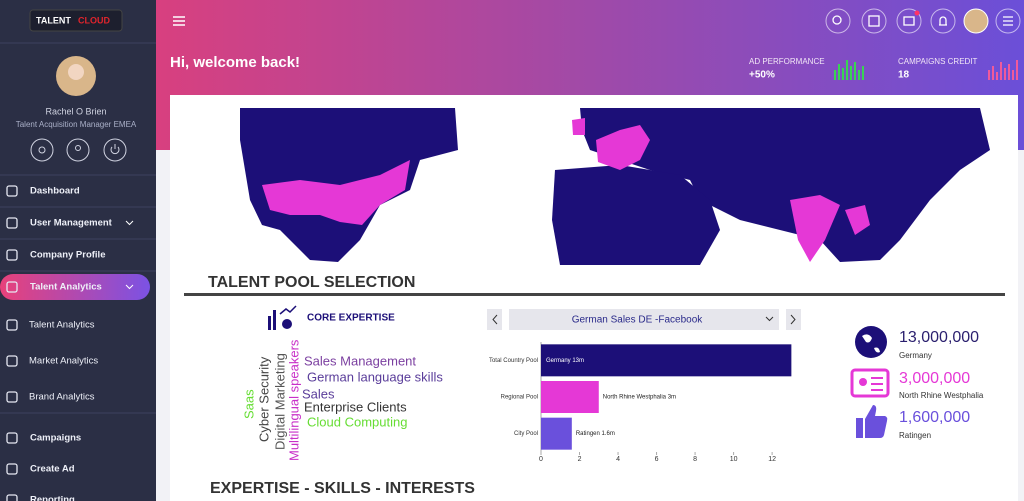  Describe the element at coordinates (519, 398) in the screenshot. I see `y-tick-label: Regional Pool` at that location.